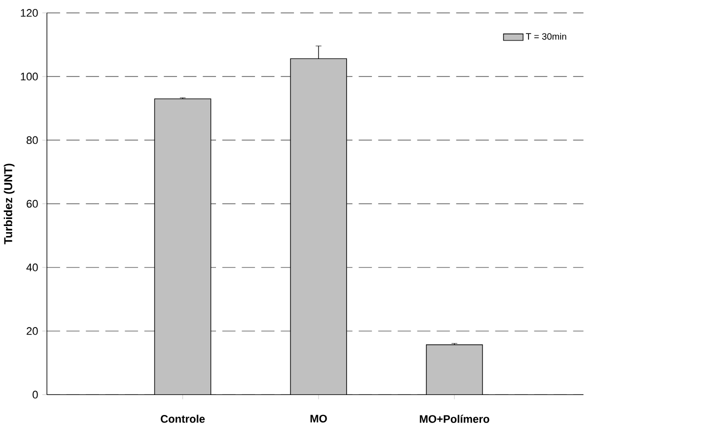 The width and height of the screenshot is (721, 429). I want to click on y-tick-label: 60, so click(32, 204).